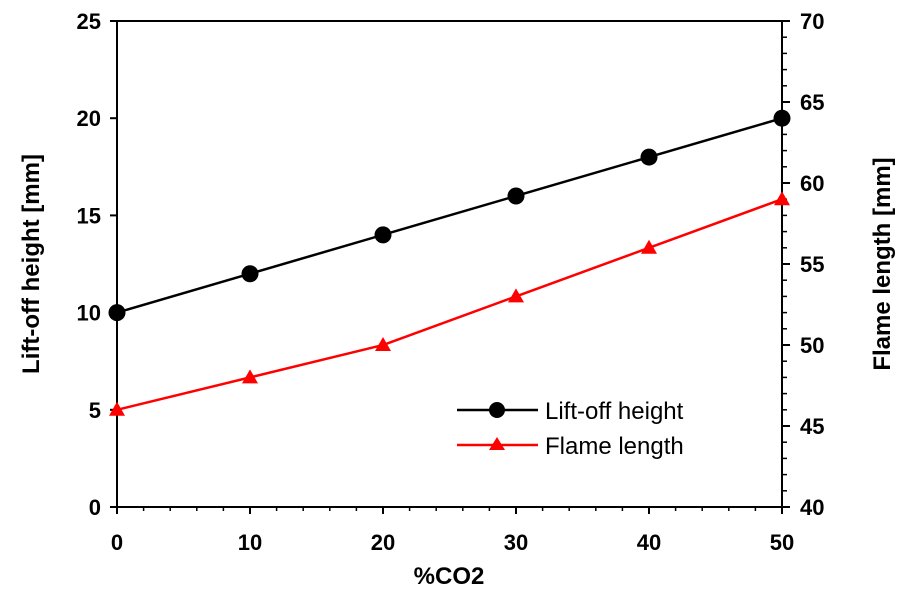 This screenshot has width=904, height=589. Describe the element at coordinates (812, 183) in the screenshot. I see `y2-tick-label: 60` at that location.